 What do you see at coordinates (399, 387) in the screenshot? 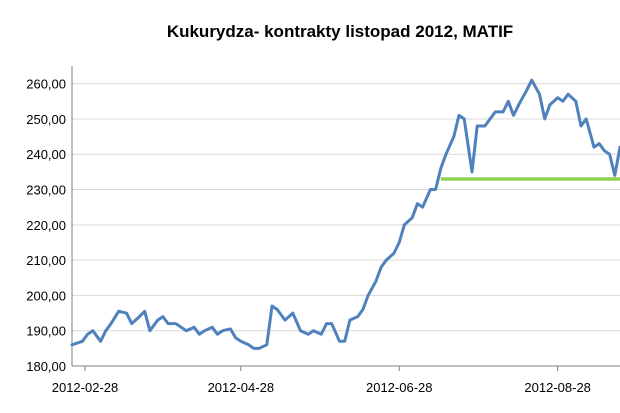
I see `x-tick-label: 2012-06-28` at bounding box center [399, 387].